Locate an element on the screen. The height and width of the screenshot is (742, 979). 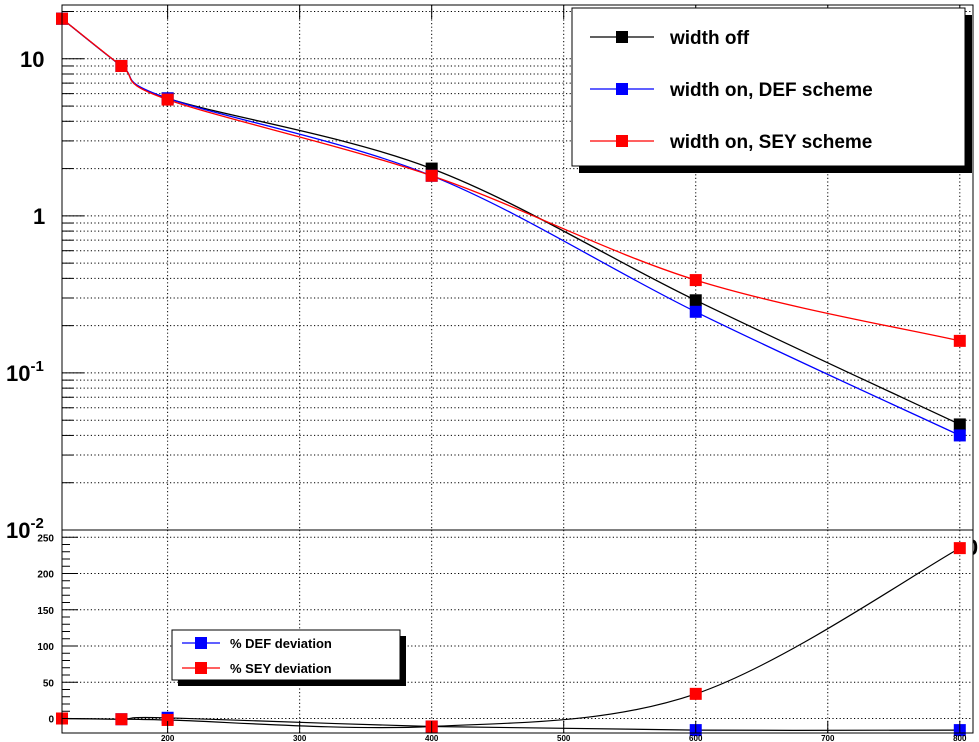
ratio-legend is located at coordinates (286, 655).